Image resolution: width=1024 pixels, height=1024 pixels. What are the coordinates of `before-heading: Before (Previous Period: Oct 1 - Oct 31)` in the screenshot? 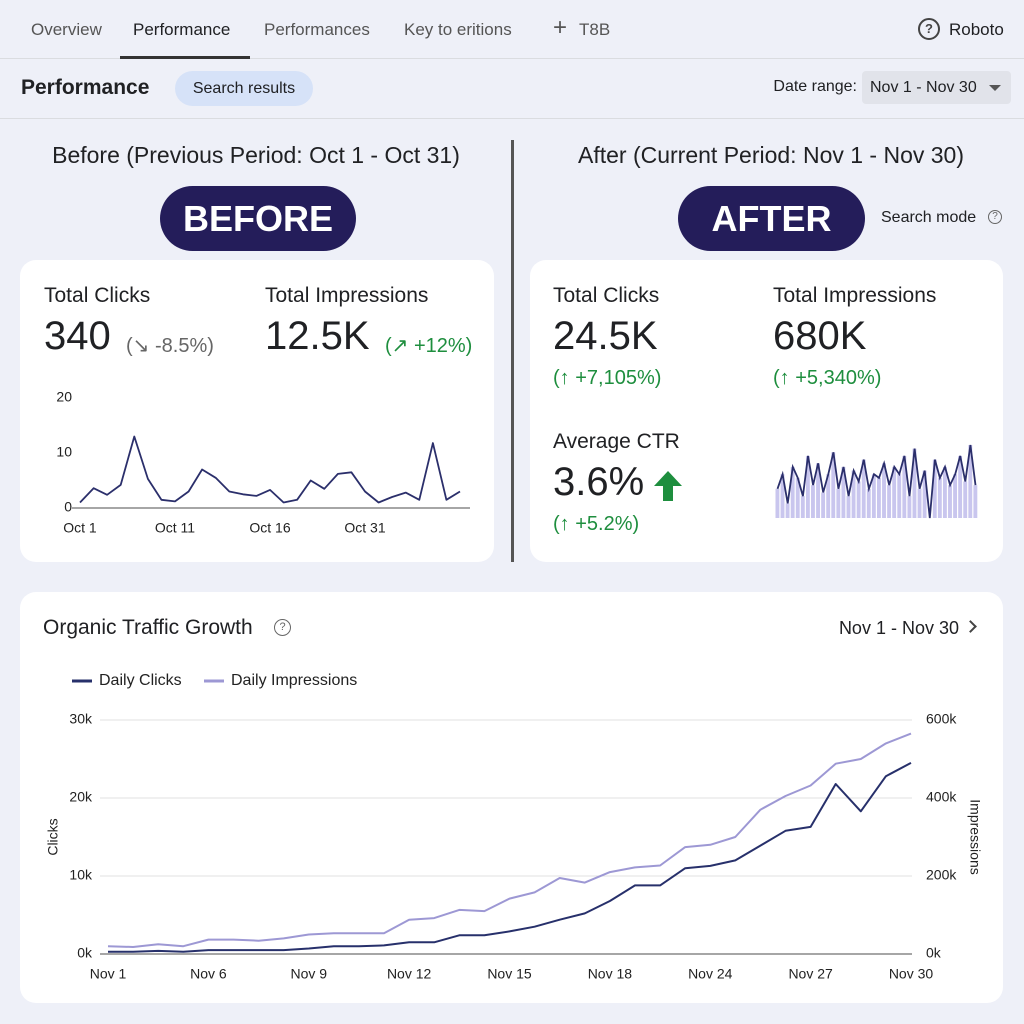 It's located at (256, 155).